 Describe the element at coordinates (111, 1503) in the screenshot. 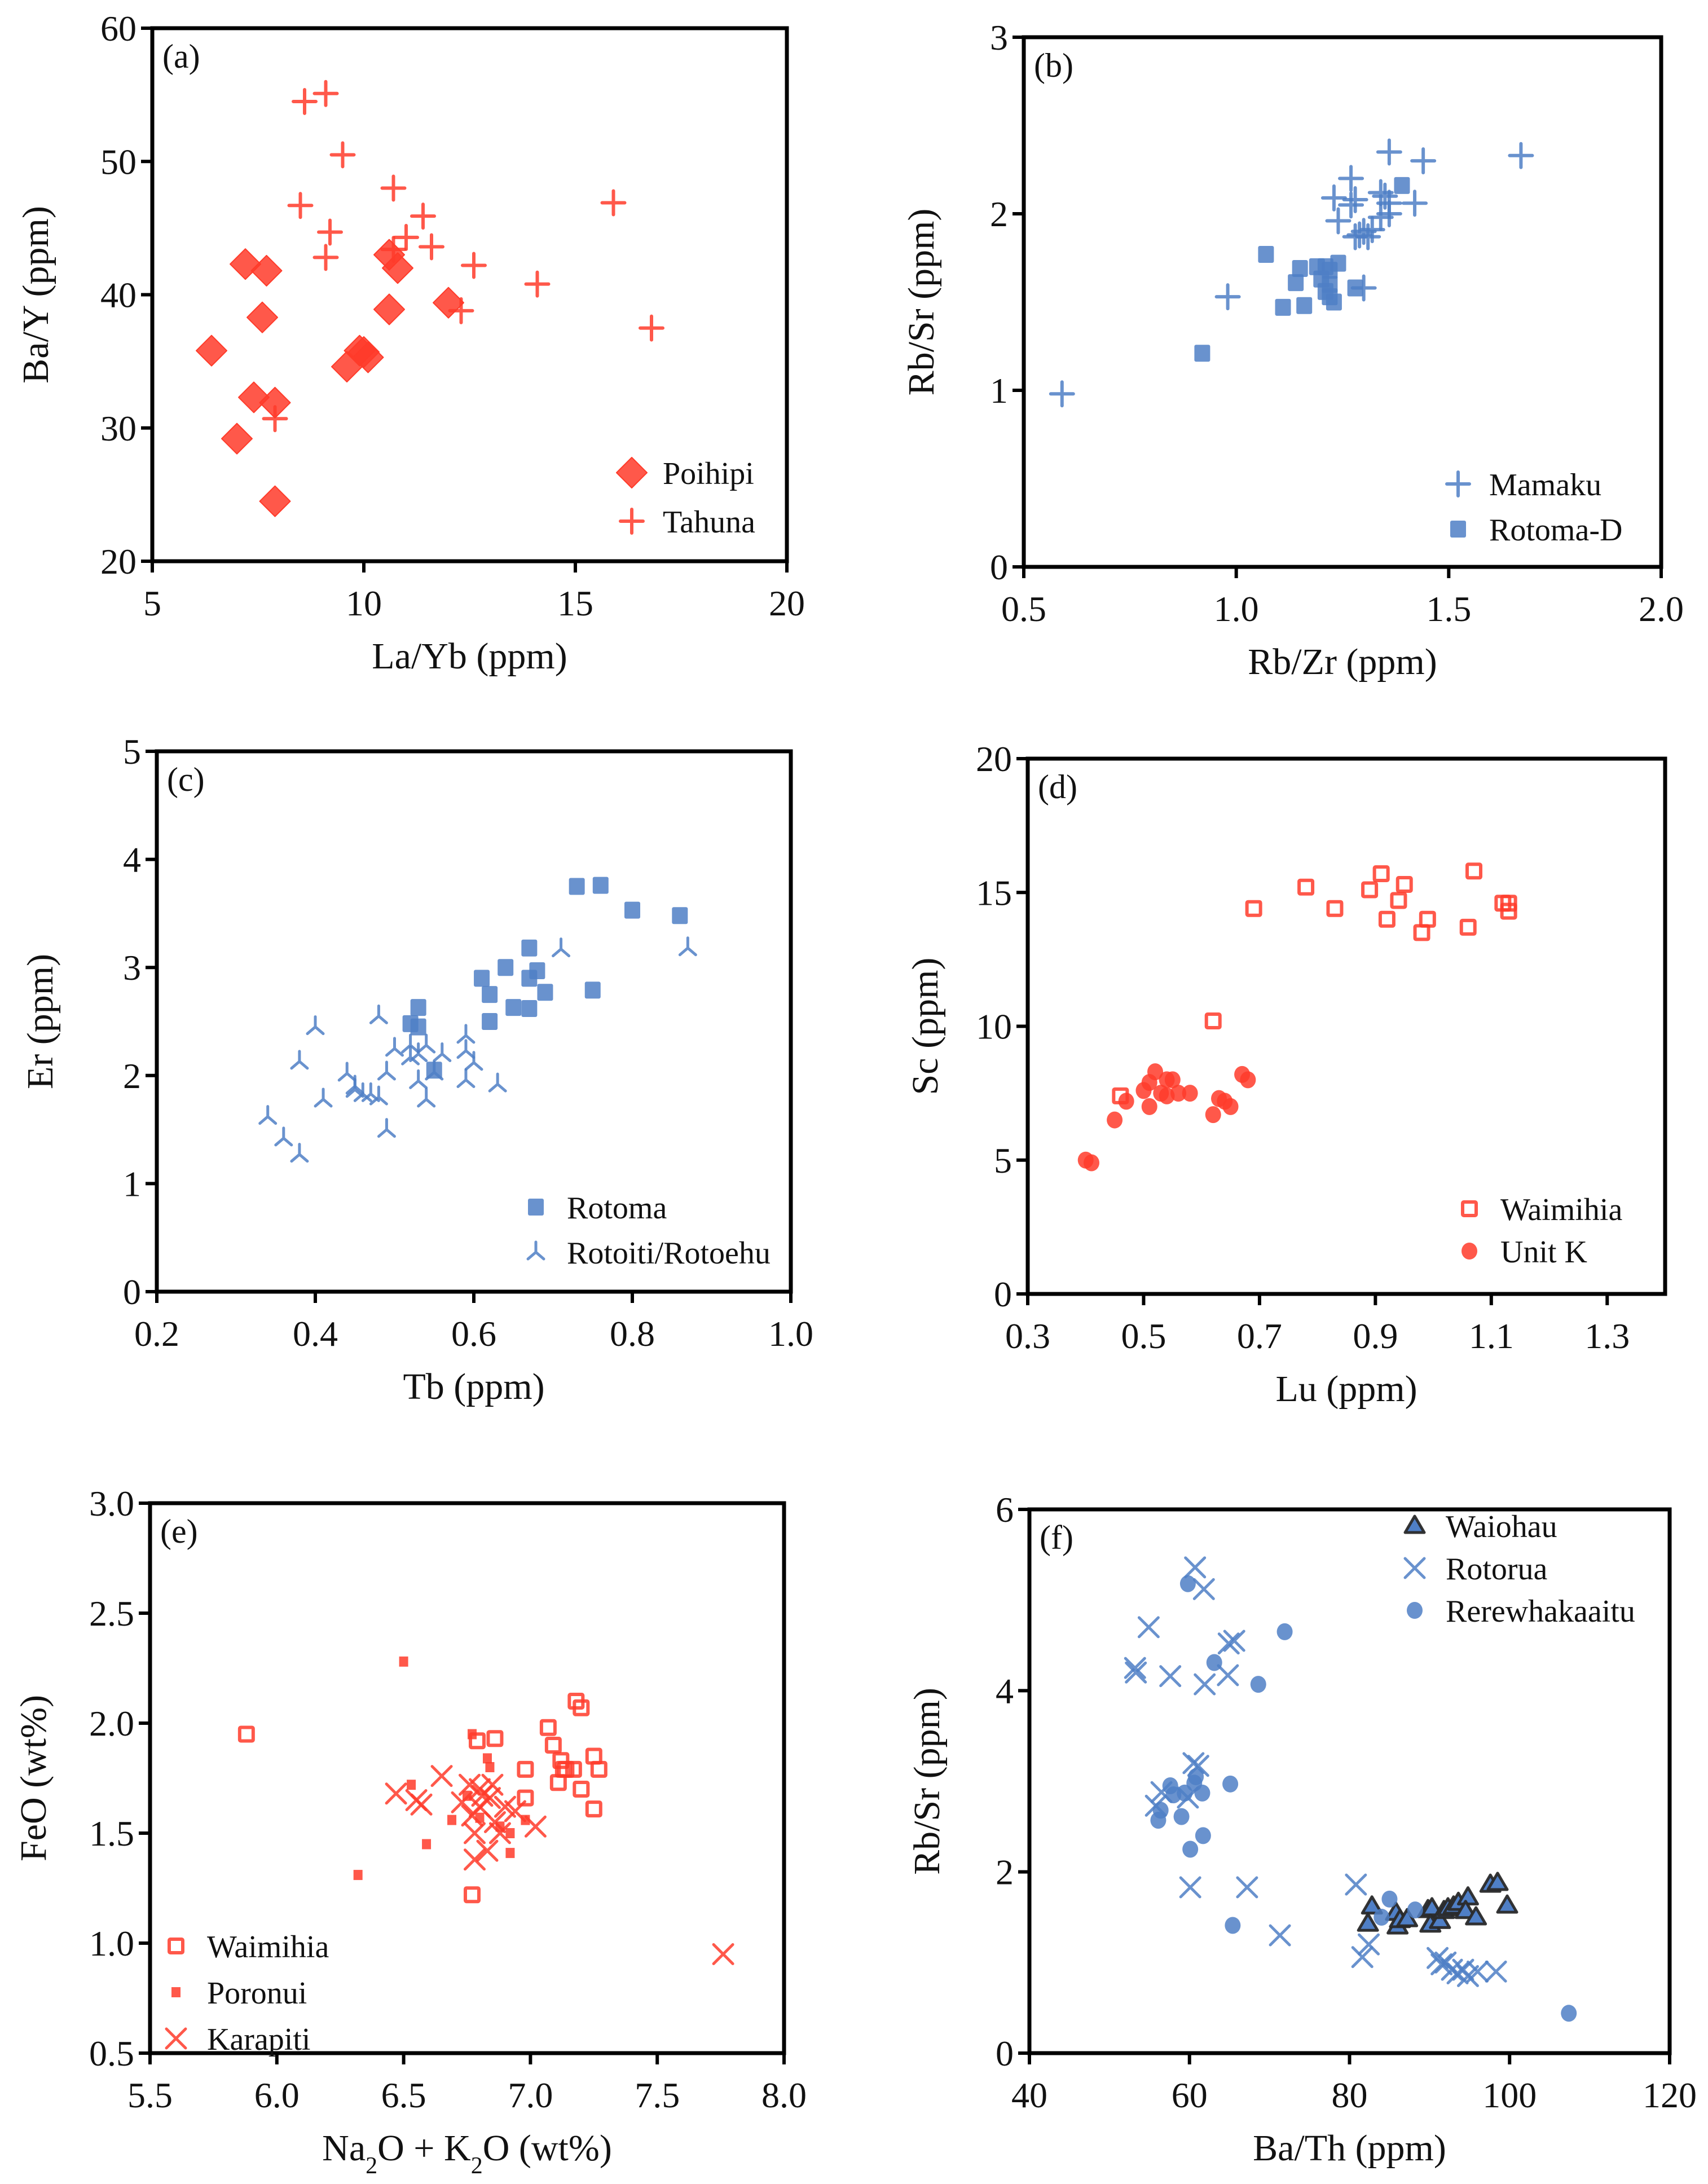

I see `y-tick-label: 3.0` at that location.